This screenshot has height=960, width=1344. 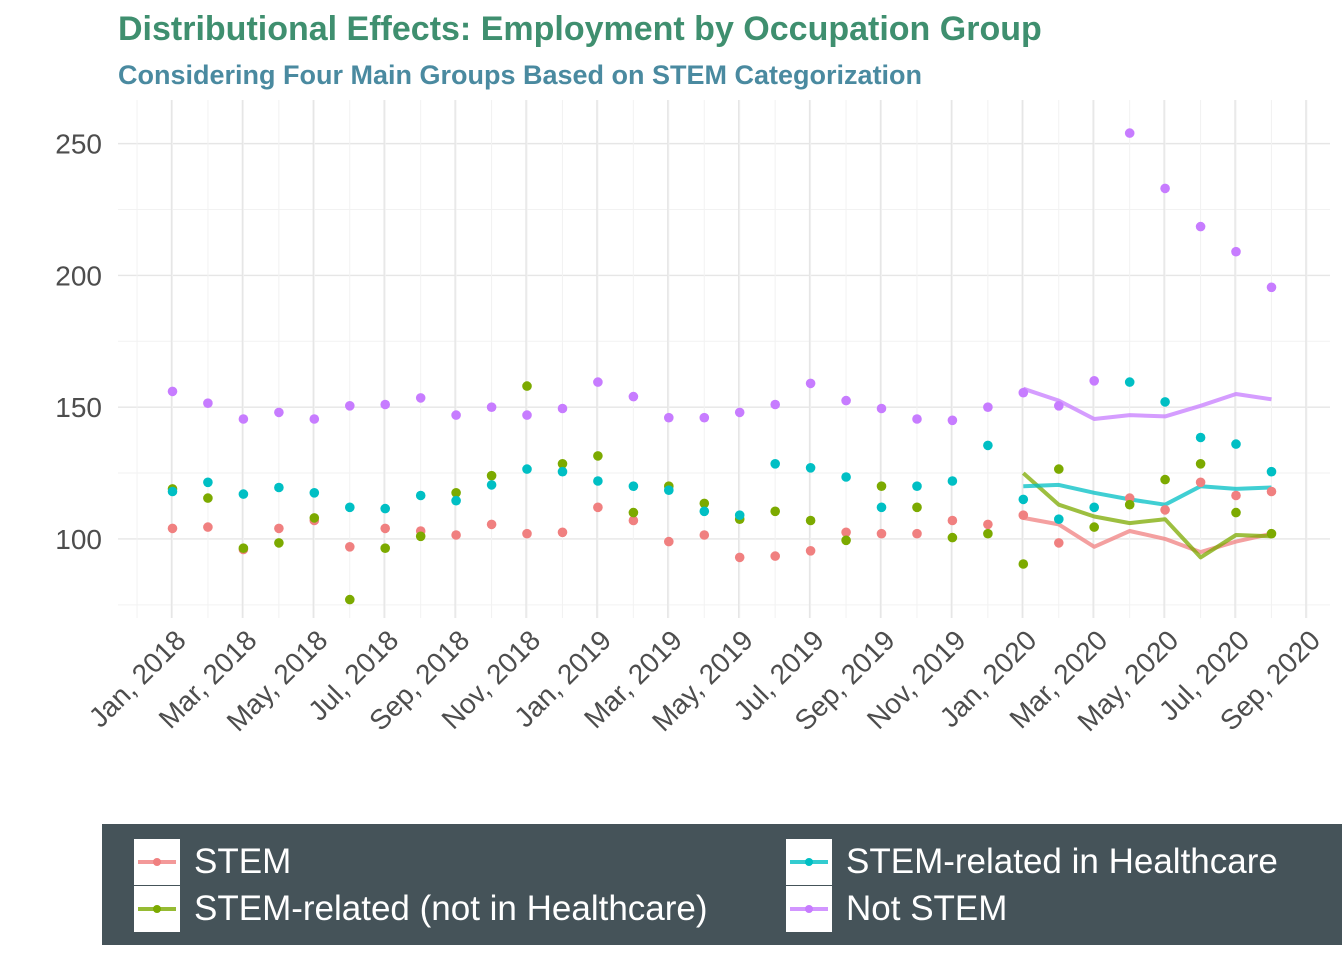 I want to click on legend-item-stem-related-not-healthcare: STEM-related (not in Healthcare), so click(x=421, y=909).